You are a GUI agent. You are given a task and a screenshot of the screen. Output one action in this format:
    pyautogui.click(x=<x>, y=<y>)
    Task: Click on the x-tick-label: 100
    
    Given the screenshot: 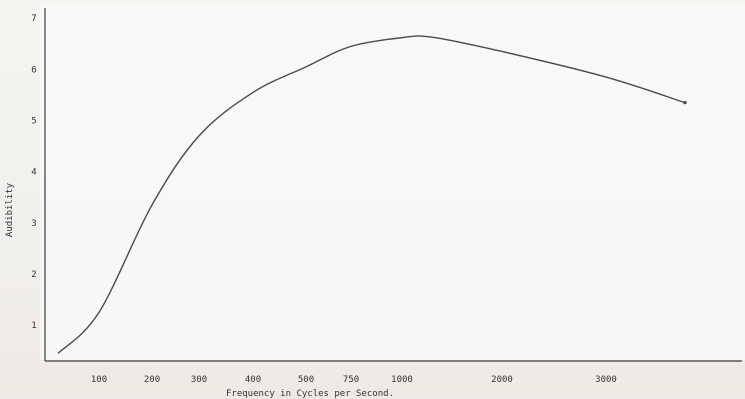 What is the action you would take?
    pyautogui.click(x=99, y=380)
    